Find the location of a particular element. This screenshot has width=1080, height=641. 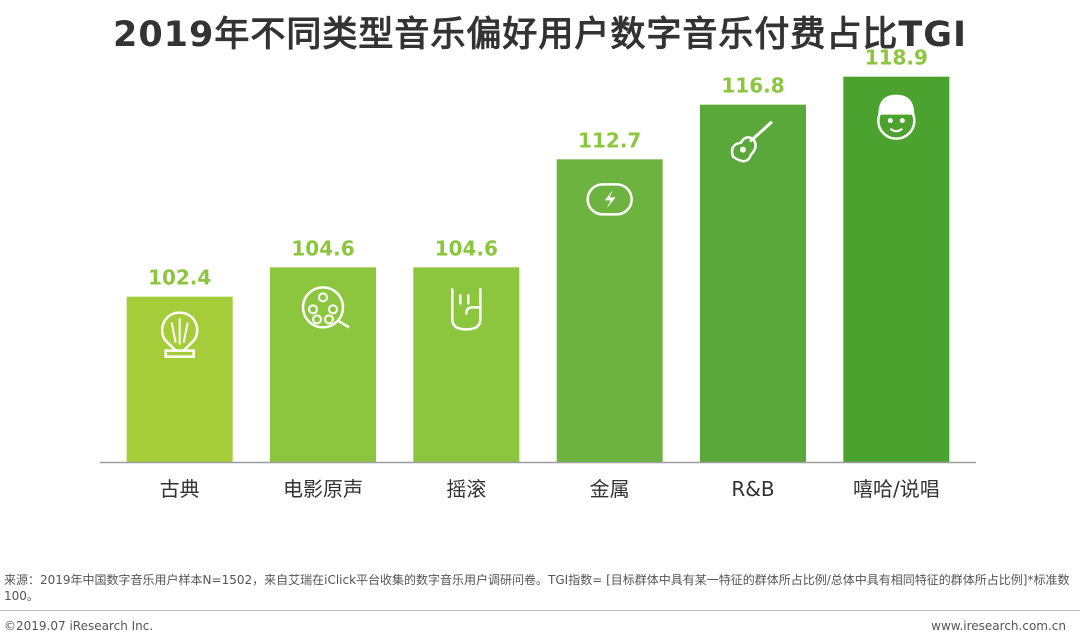

rock-hand-icon is located at coordinates (466, 309).